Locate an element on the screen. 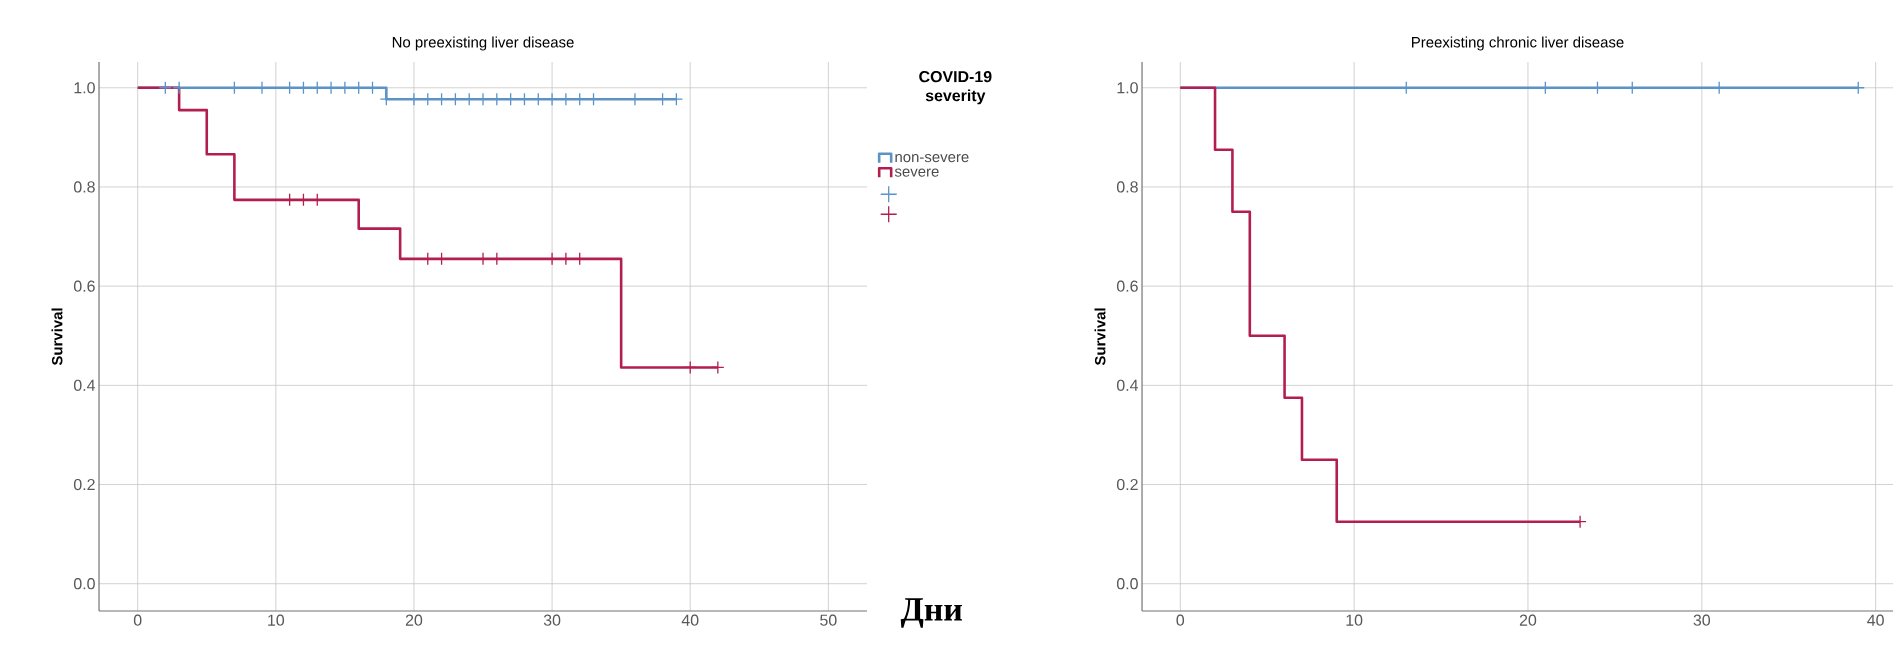 The width and height of the screenshot is (1897, 664). chart-title: Preexisting chronic liver disease is located at coordinates (1518, 43).